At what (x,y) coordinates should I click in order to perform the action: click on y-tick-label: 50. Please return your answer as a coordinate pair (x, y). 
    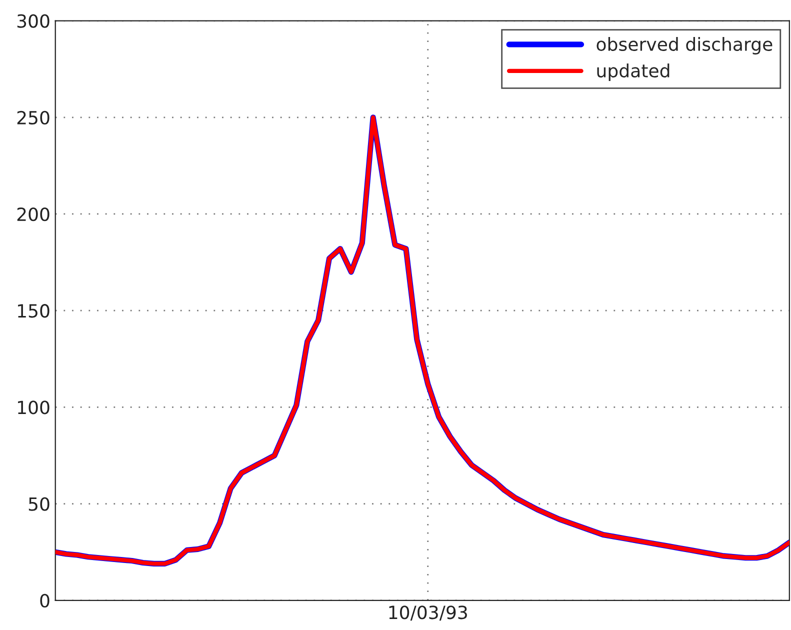
    Looking at the image, I should click on (39, 504).